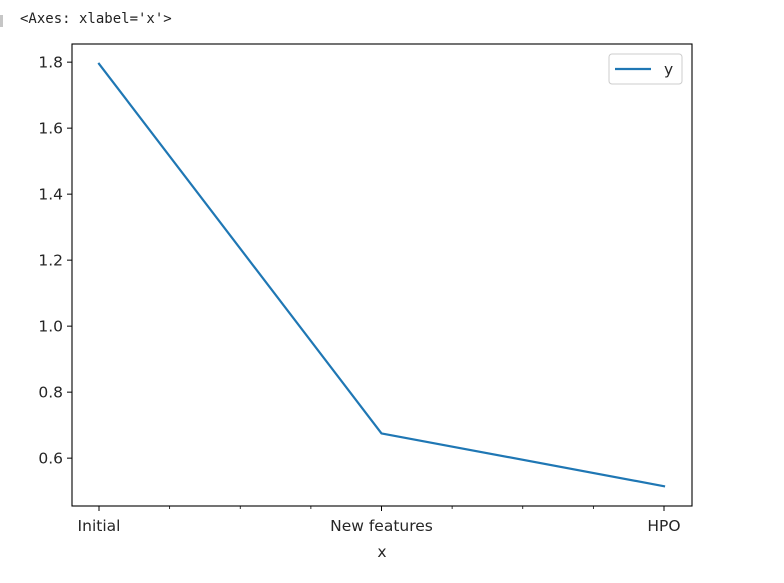  I want to click on legend: y, so click(645, 69).